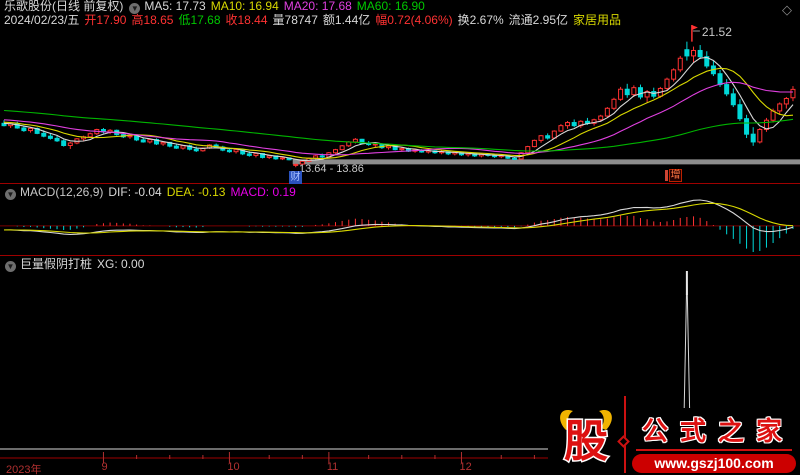 Image resolution: width=800 pixels, height=475 pixels. What do you see at coordinates (787, 9) in the screenshot?
I see `diamond-icon: ◇` at bounding box center [787, 9].